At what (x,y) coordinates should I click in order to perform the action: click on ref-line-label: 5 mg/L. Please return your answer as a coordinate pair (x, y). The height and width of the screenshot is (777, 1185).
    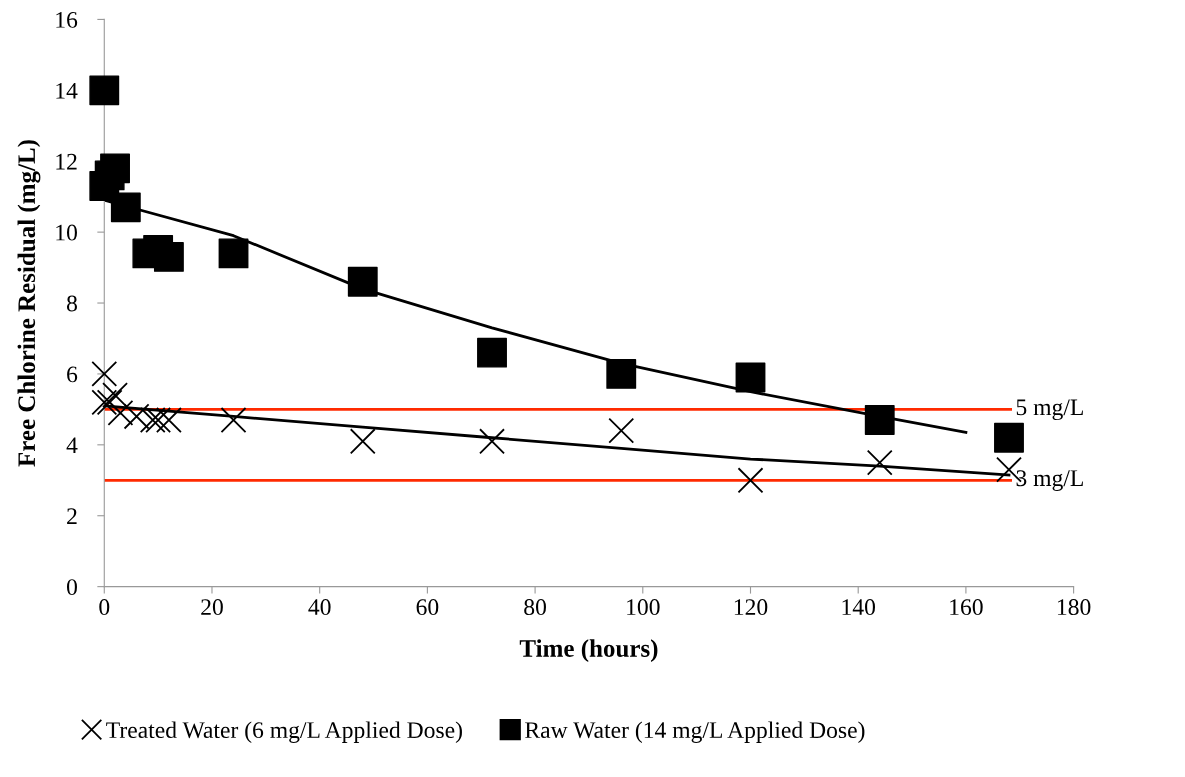
    Looking at the image, I should click on (1049, 410).